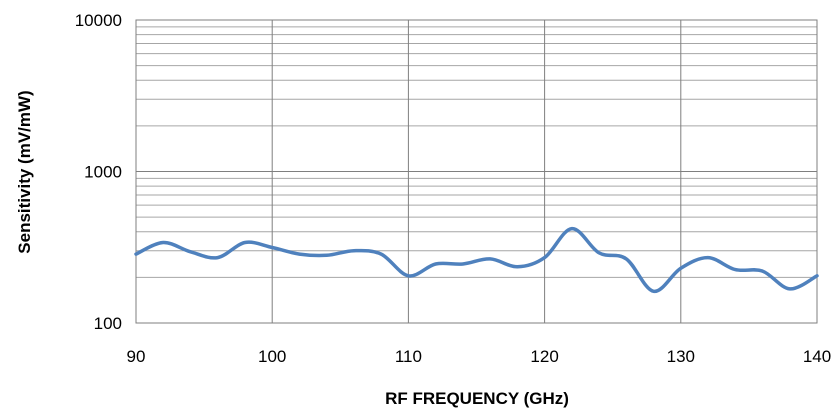 Image resolution: width=840 pixels, height=416 pixels. What do you see at coordinates (477, 398) in the screenshot?
I see `x-axis-title: RF FREQUENCY (GHz)` at bounding box center [477, 398].